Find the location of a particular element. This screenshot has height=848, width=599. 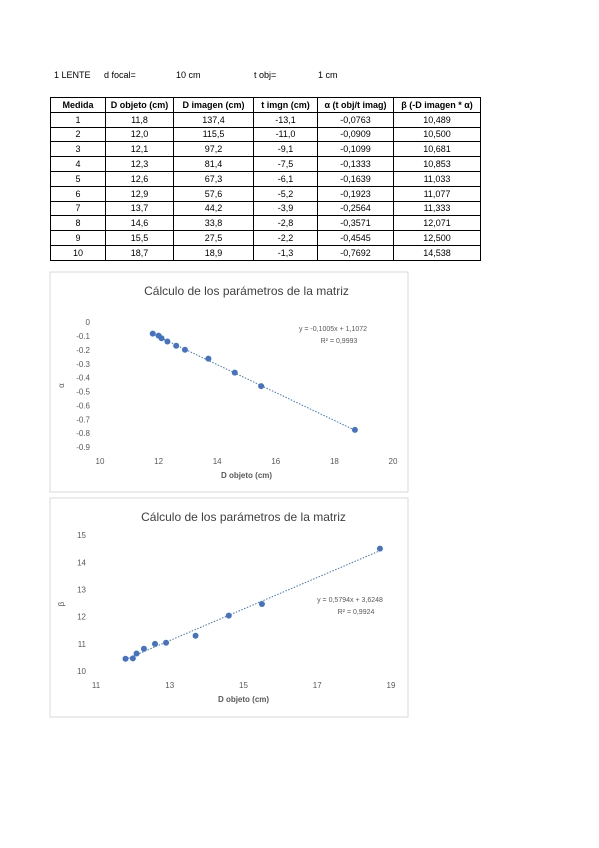

y-tick-label: -0.3 is located at coordinates (83, 364).